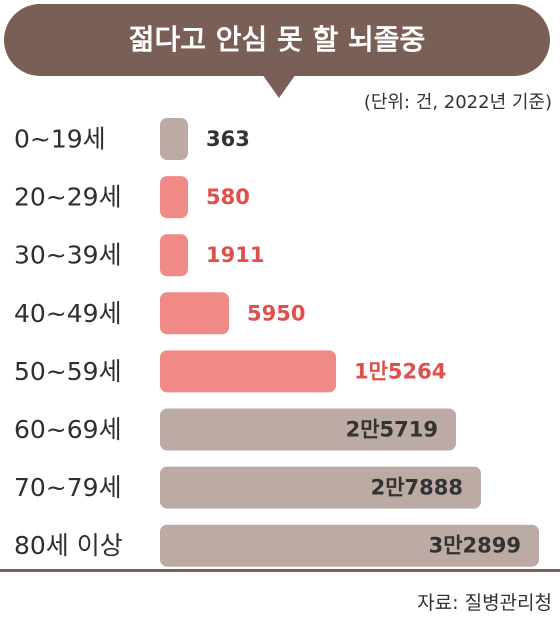 This screenshot has width=560, height=627. I want to click on title-banner-tail, so click(279, 86).